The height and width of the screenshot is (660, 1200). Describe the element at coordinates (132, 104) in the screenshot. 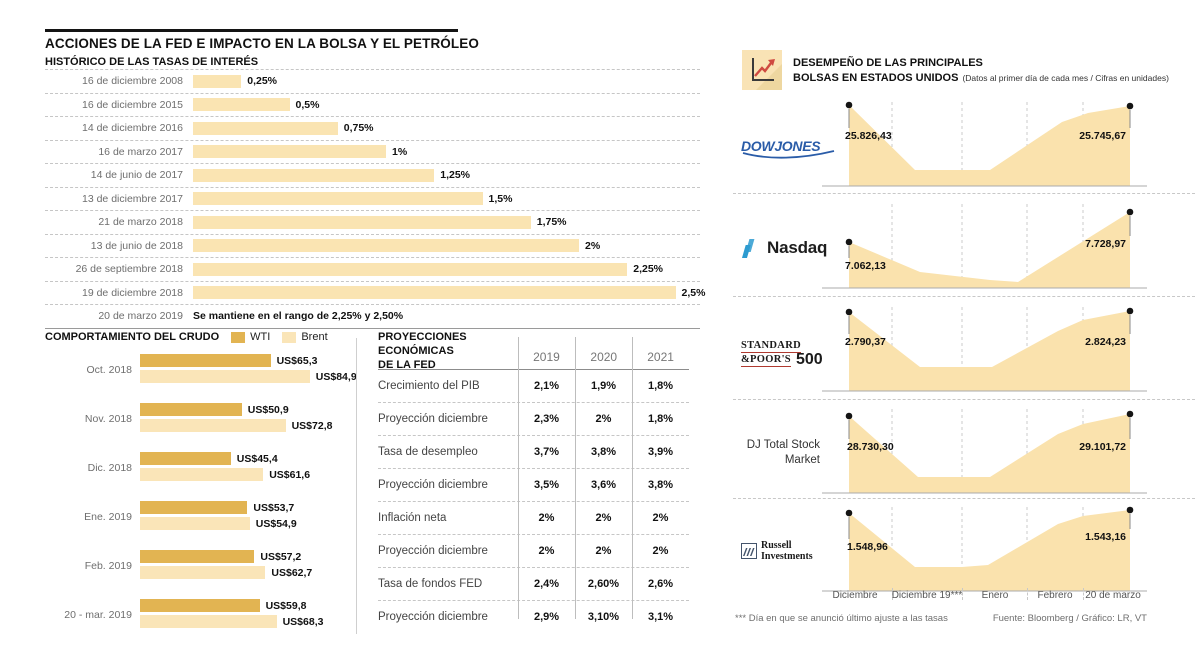

I see `rate-date-label: 16 de diciembre 2015` at that location.